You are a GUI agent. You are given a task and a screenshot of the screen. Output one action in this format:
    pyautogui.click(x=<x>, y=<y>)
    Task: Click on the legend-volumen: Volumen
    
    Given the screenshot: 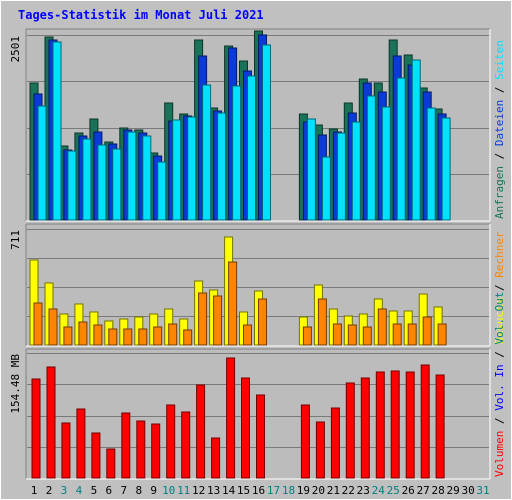 What is the action you would take?
    pyautogui.click(x=499, y=454)
    